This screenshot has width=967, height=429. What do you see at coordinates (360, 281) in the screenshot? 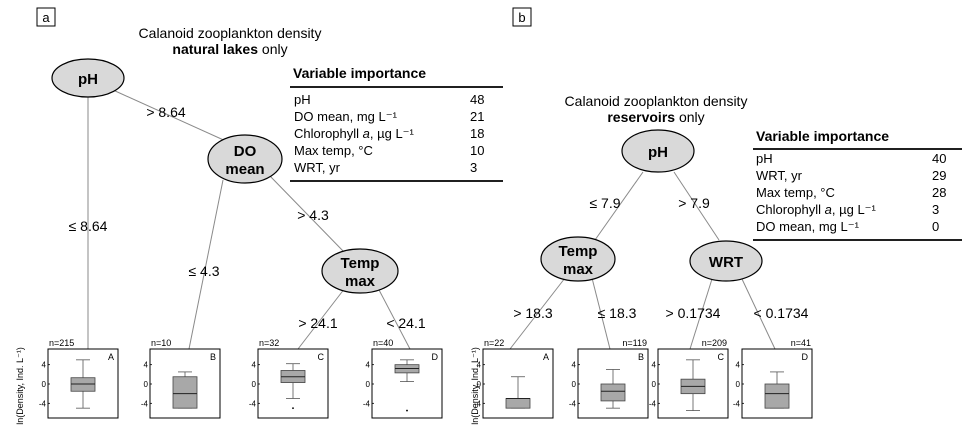
I see `node-a-temp-label2: max` at bounding box center [360, 281].